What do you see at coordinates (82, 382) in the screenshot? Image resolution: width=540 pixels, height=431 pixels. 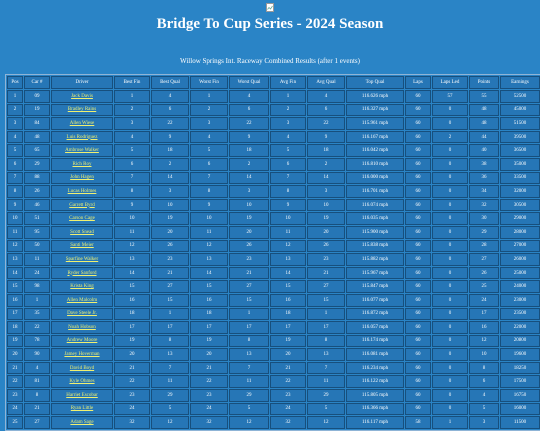 I see `driver-link: Kyle Ohmes` at bounding box center [82, 382].